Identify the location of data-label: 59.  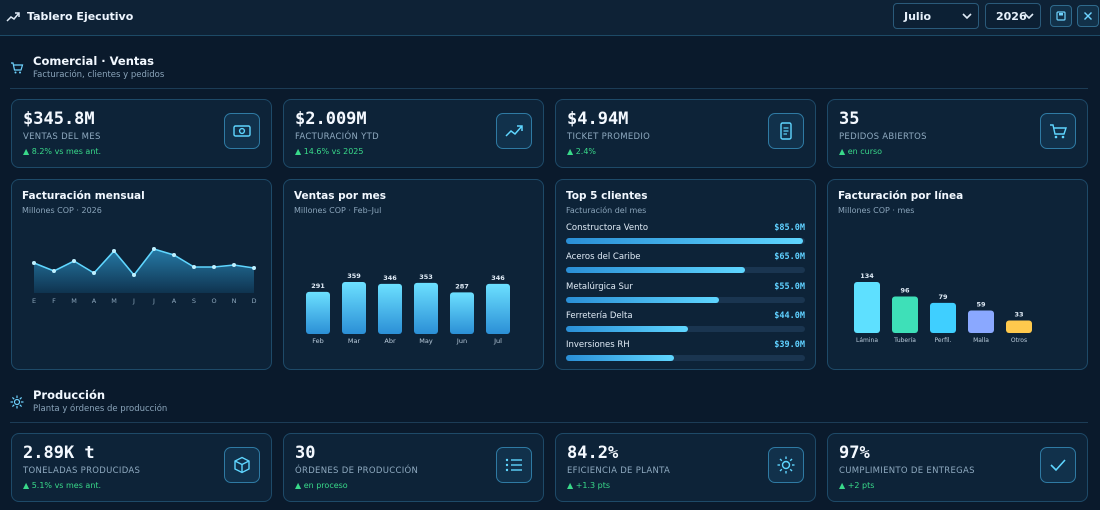
(981, 305).